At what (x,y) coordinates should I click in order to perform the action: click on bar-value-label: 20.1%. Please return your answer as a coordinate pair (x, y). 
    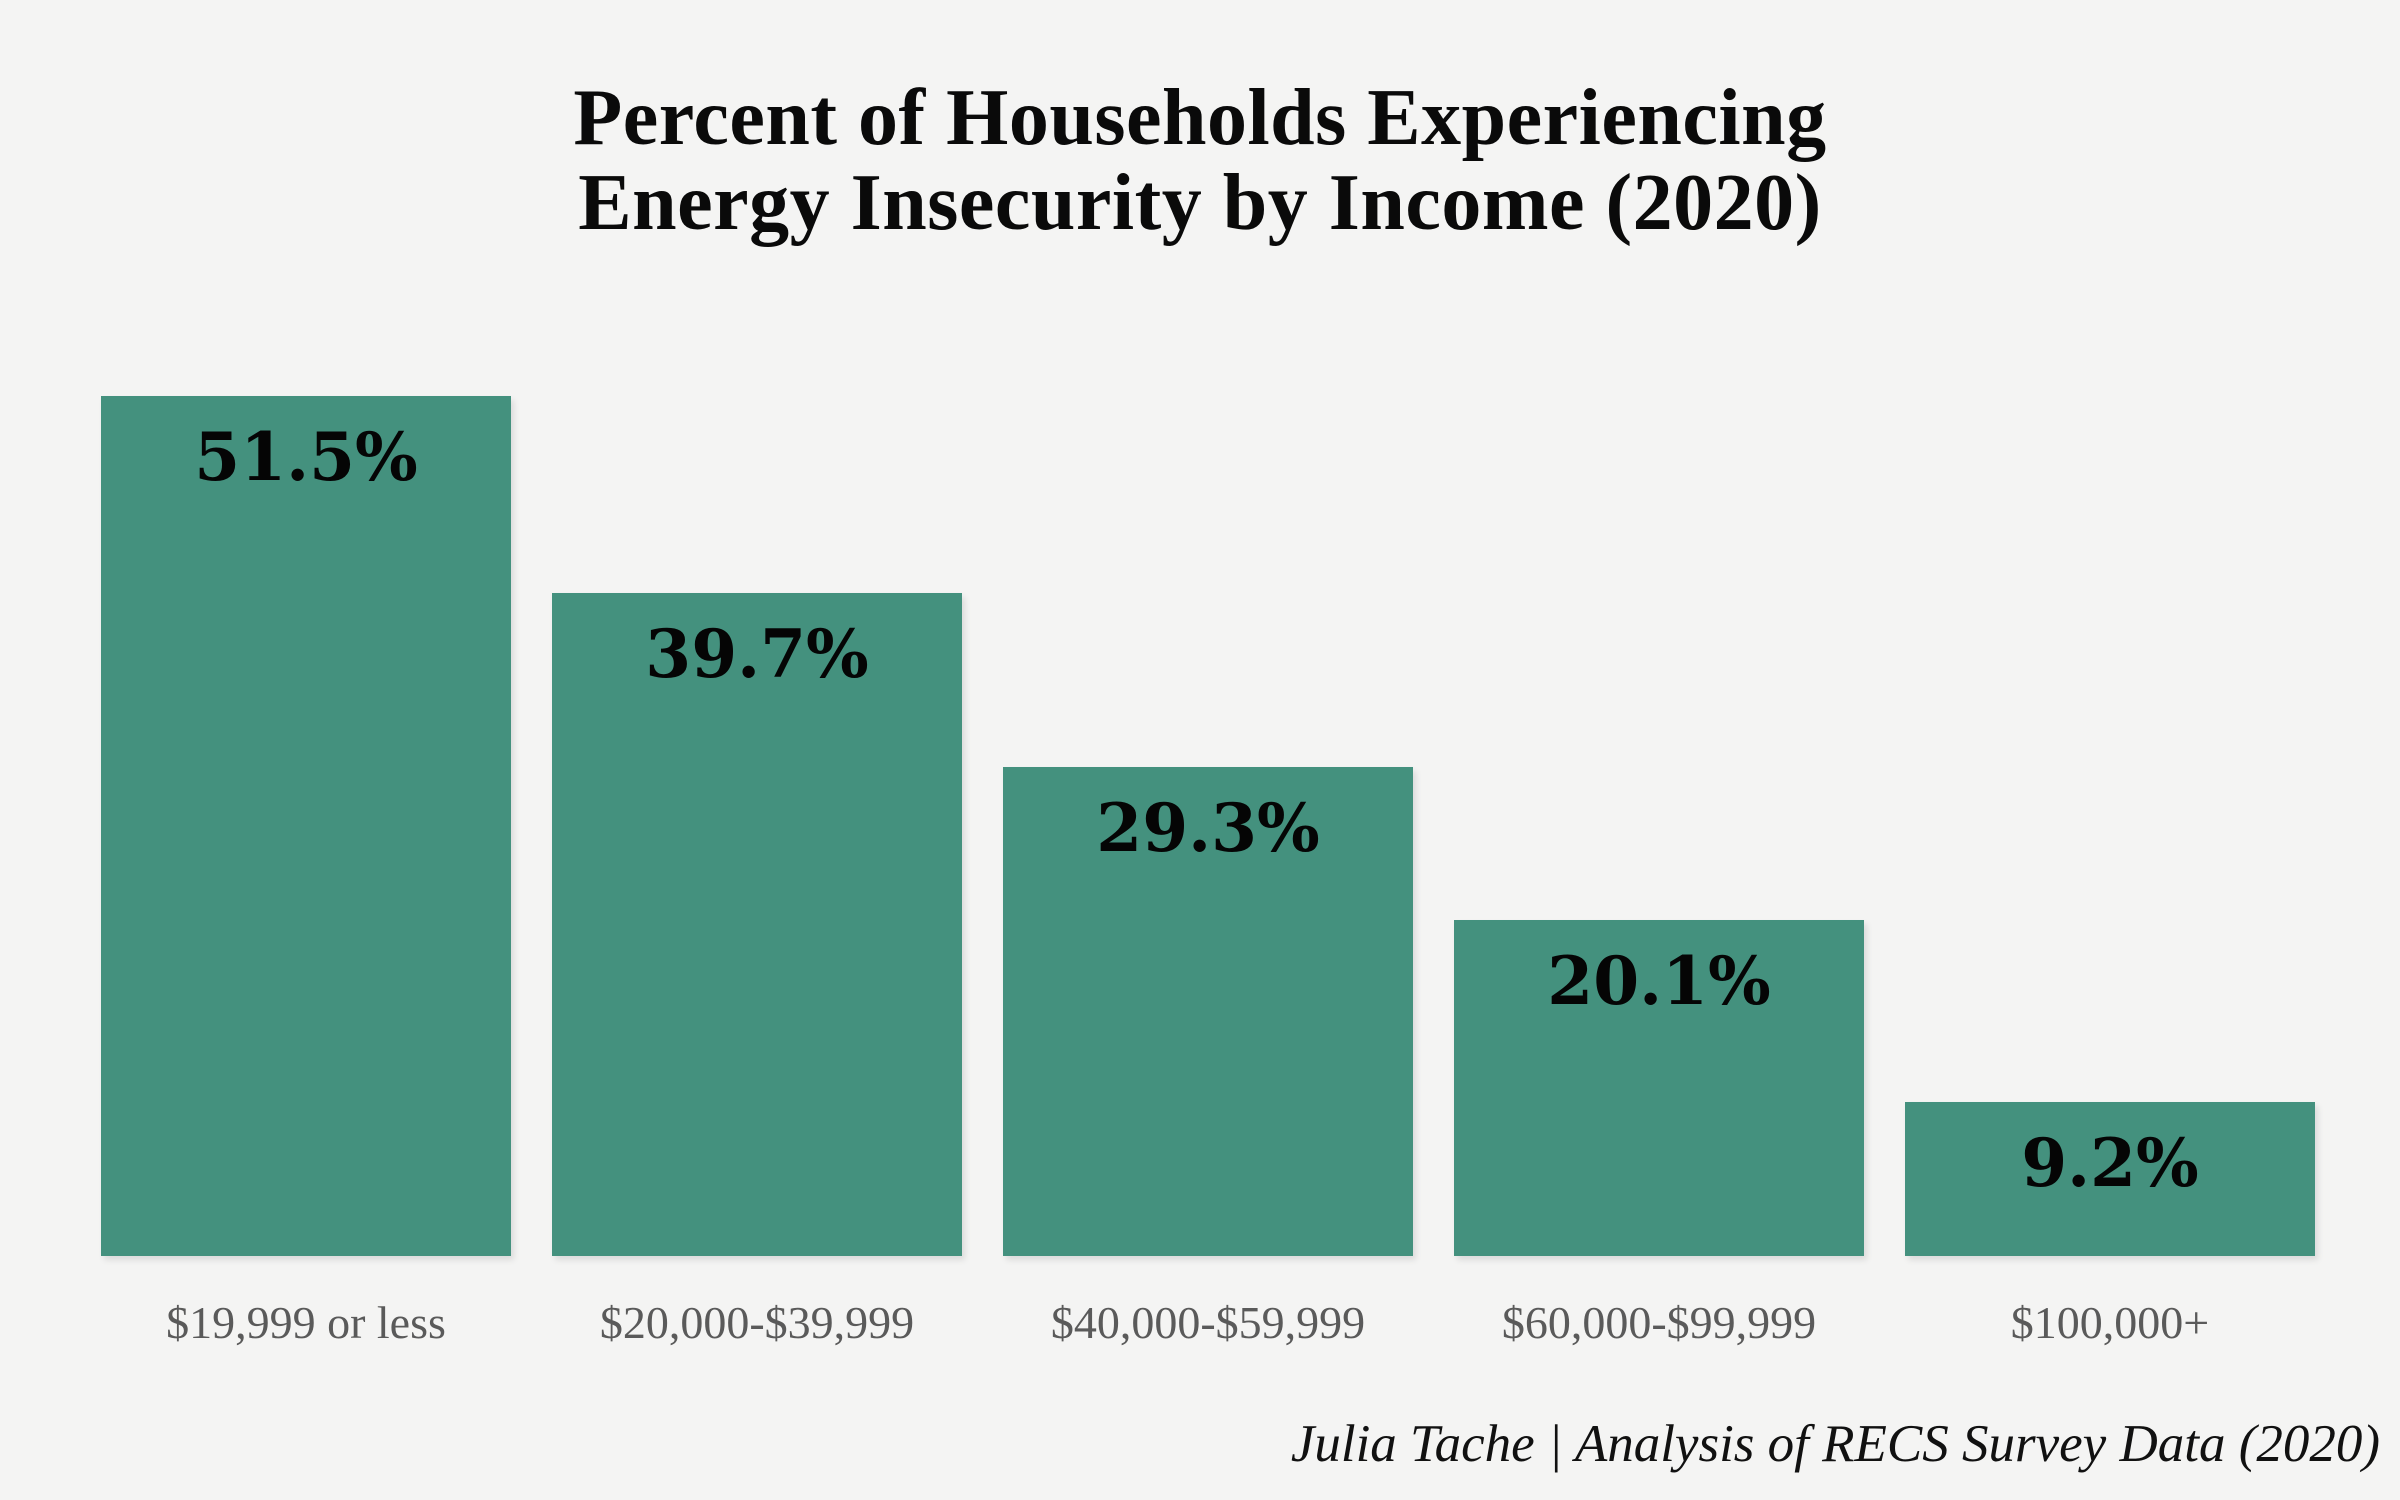
    Looking at the image, I should click on (1659, 981).